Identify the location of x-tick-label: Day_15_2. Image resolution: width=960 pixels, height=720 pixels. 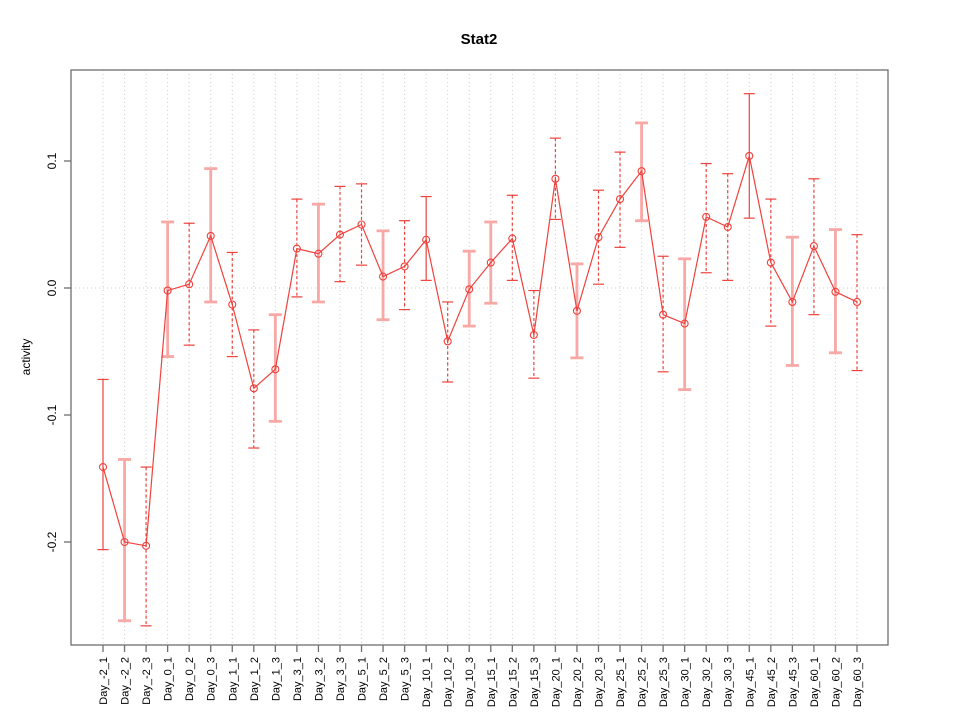
(513, 682).